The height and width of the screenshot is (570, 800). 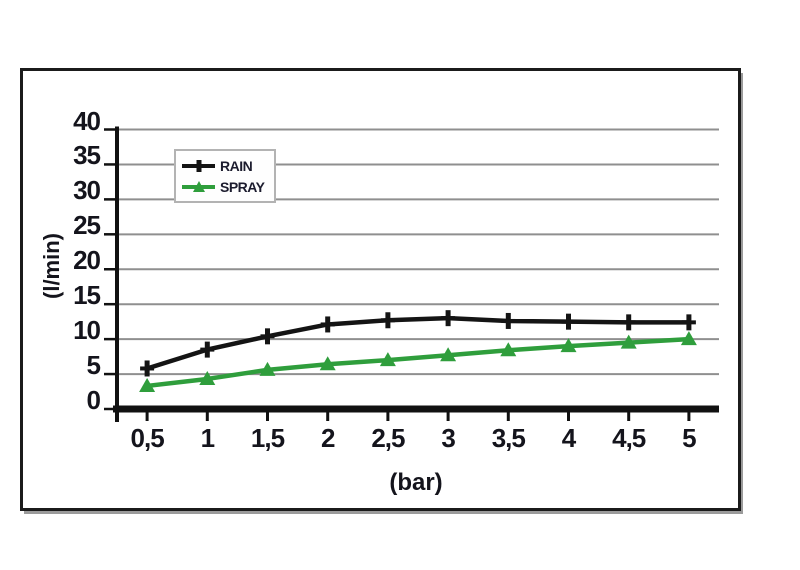 What do you see at coordinates (207, 438) in the screenshot?
I see `x-tick-label: 1` at bounding box center [207, 438].